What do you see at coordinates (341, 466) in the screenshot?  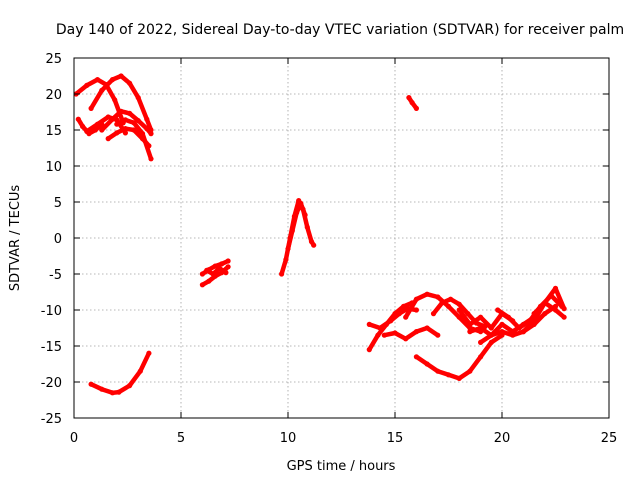 I see `x-axis-label: GPS time / hours` at bounding box center [341, 466].